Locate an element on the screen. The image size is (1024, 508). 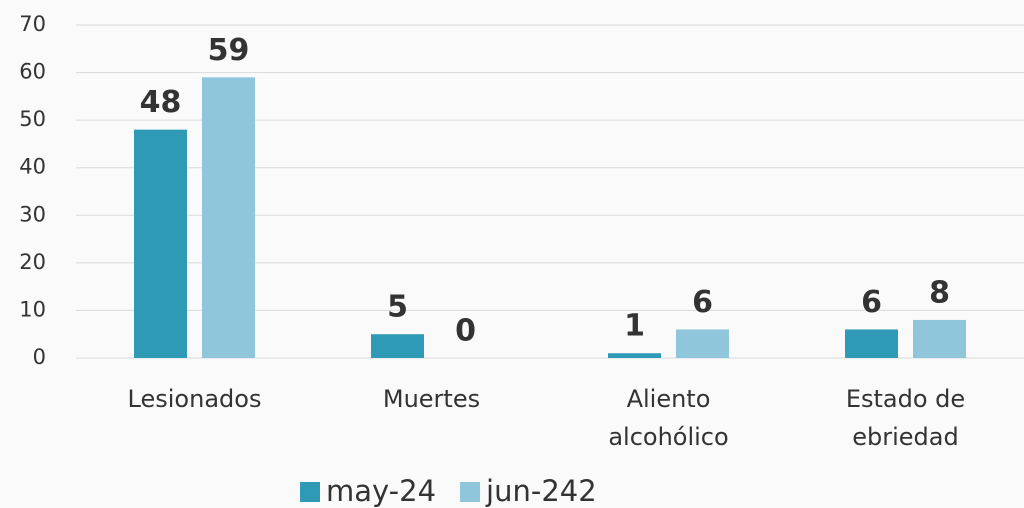
y-tick-label: 70 is located at coordinates (32, 24).